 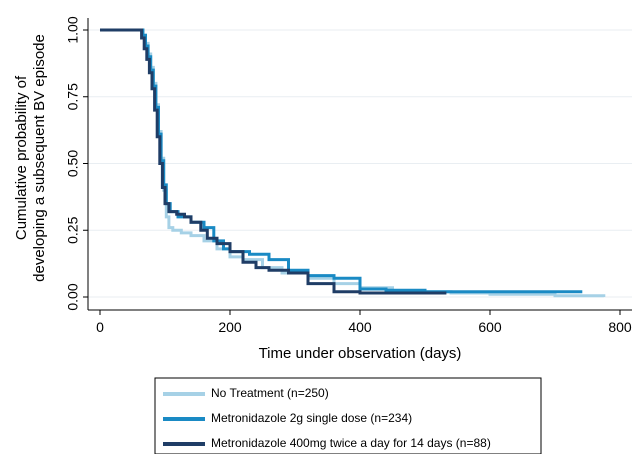 I want to click on y-axis-title-line-2: developing a subsequent BV episode, so click(x=39, y=158).